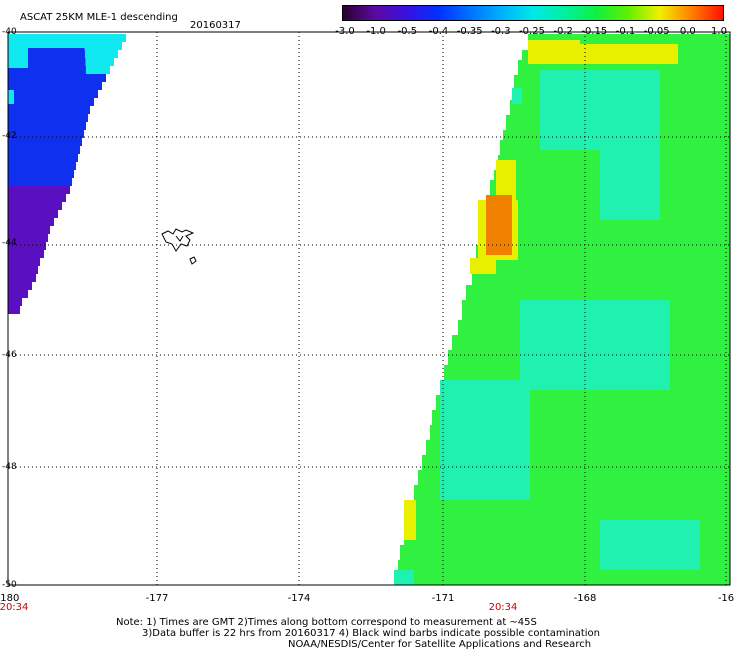 This screenshot has height=650, width=740. Describe the element at coordinates (11, 97) in the screenshot. I see `swath-left-edge-spot` at that location.